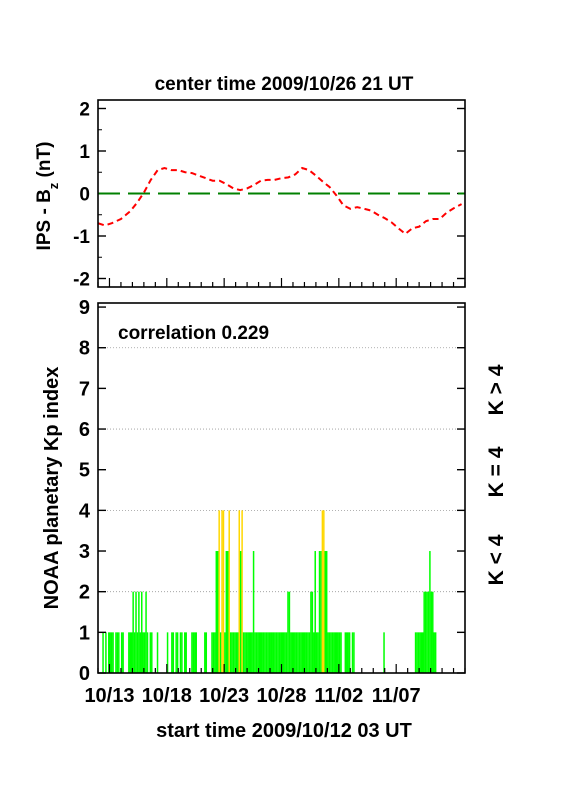 The image size is (566, 793). What do you see at coordinates (109, 696) in the screenshot?
I see `x-tick-label: 10/13` at bounding box center [109, 696].